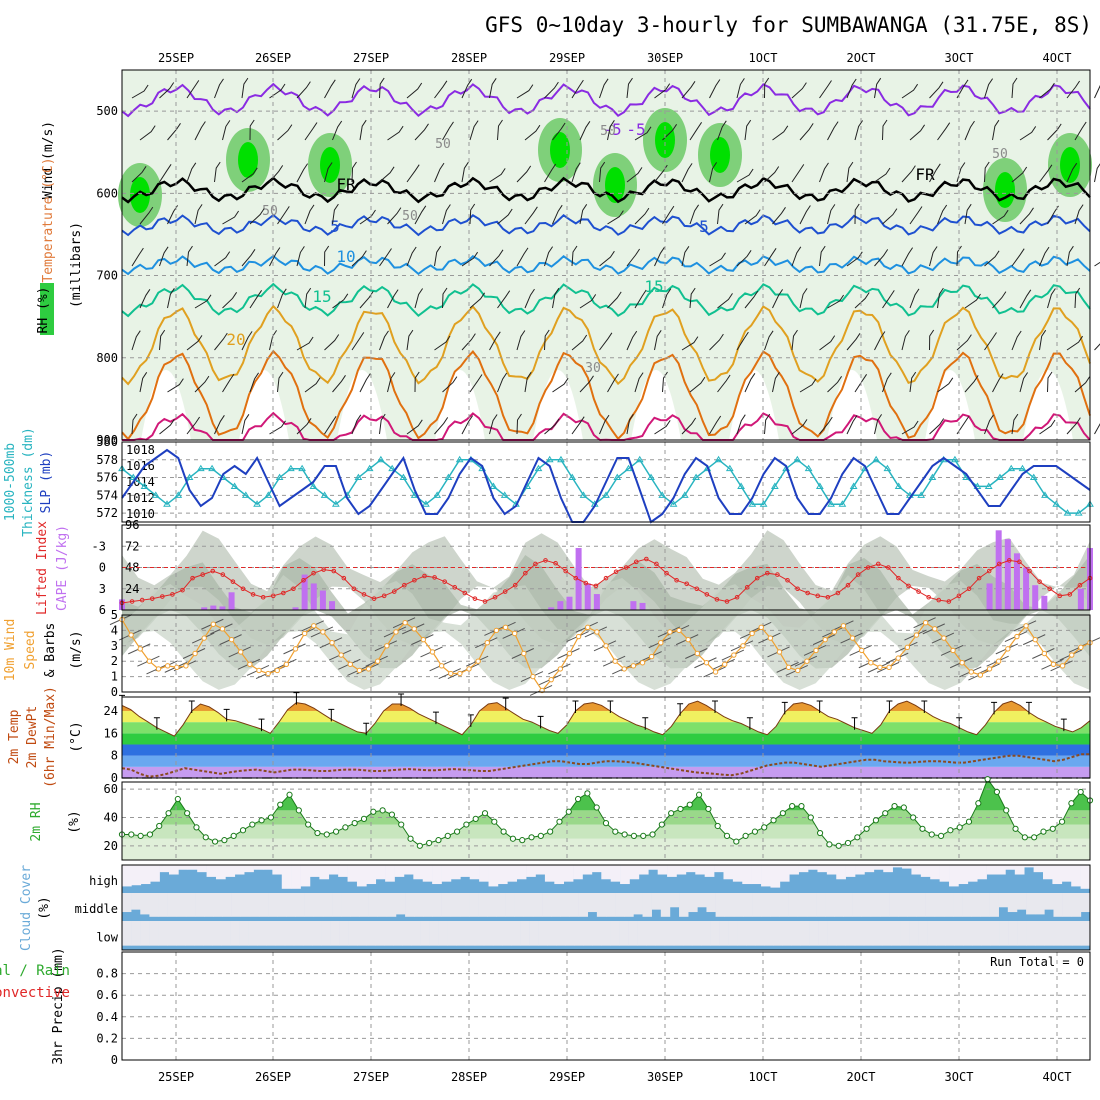 The height and width of the screenshot is (1100, 1100). Describe the element at coordinates (606, 907) in the screenshot. I see `panel-frame` at that location.